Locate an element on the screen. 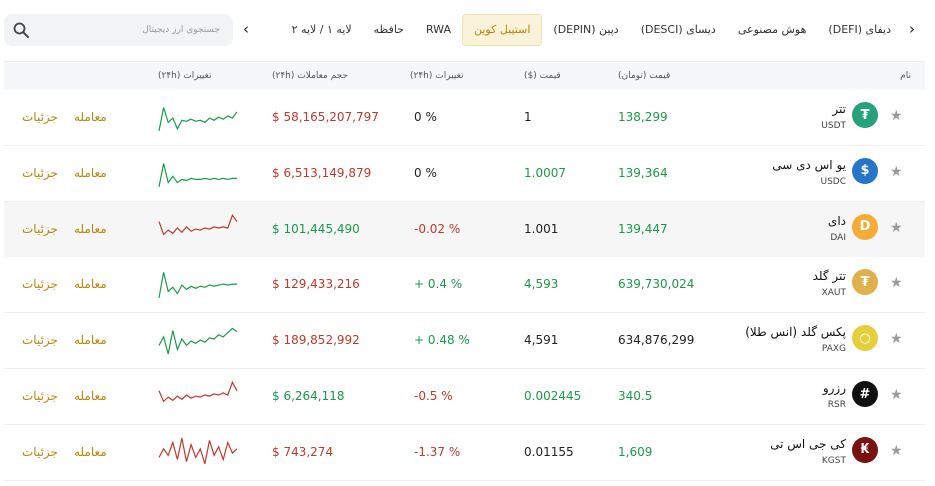 This screenshot has width=935, height=486. tab-5: RWA is located at coordinates (438, 29).